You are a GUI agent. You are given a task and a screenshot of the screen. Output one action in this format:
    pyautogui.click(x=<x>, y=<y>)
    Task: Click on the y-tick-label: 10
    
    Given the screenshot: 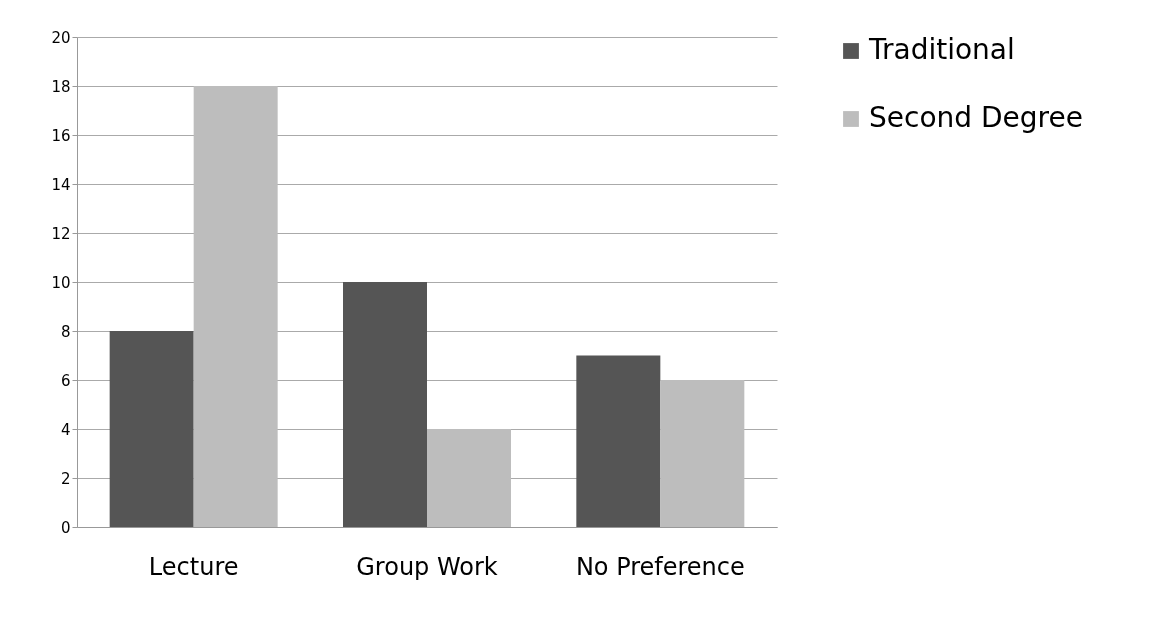 What is the action you would take?
    pyautogui.click(x=61, y=282)
    